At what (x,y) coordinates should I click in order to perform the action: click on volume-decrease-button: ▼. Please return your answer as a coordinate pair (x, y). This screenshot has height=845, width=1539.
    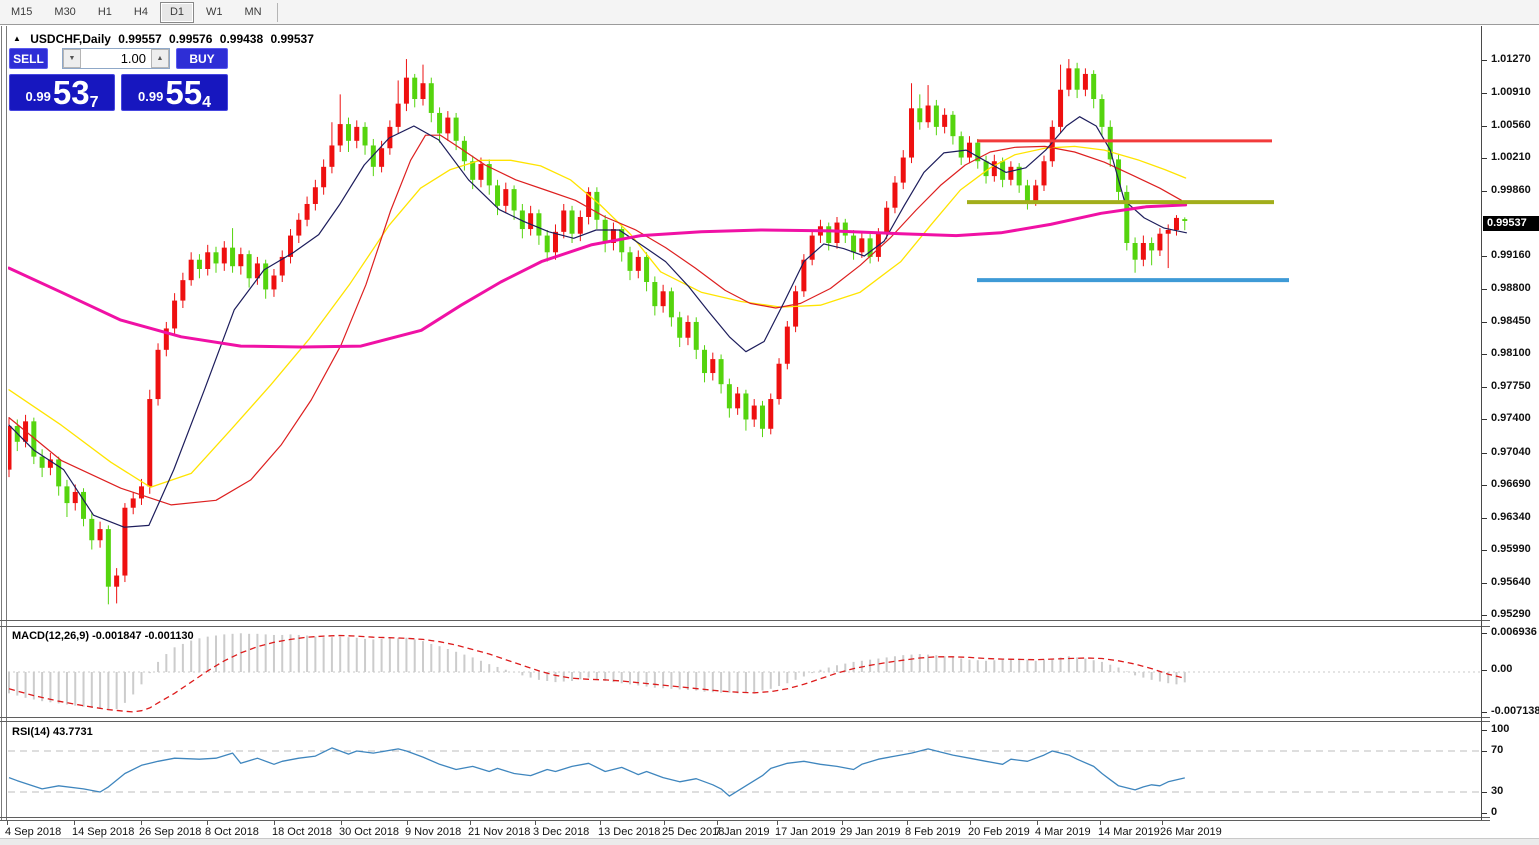
    Looking at the image, I should click on (72, 58).